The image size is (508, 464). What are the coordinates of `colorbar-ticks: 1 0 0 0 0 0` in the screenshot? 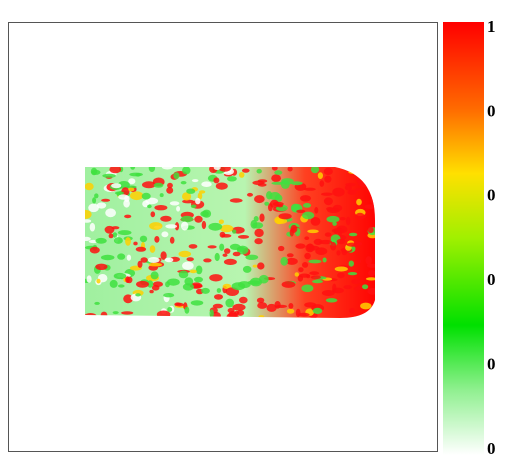 It's located at (491, 237).